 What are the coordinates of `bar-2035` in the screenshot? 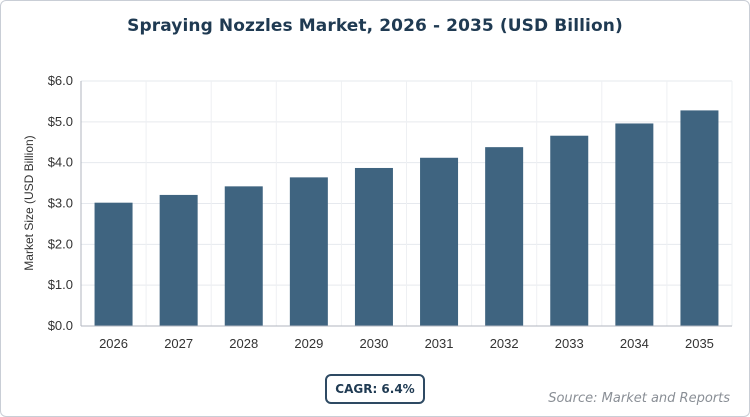 It's located at (699, 218).